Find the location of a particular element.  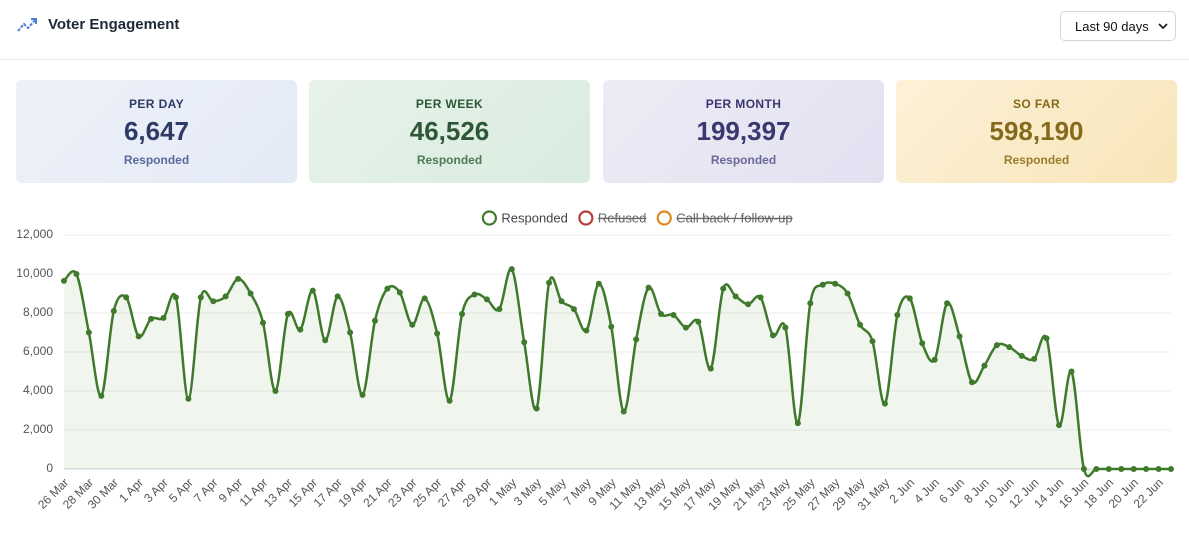

x-tick-label: 7 Apr is located at coordinates (206, 490).